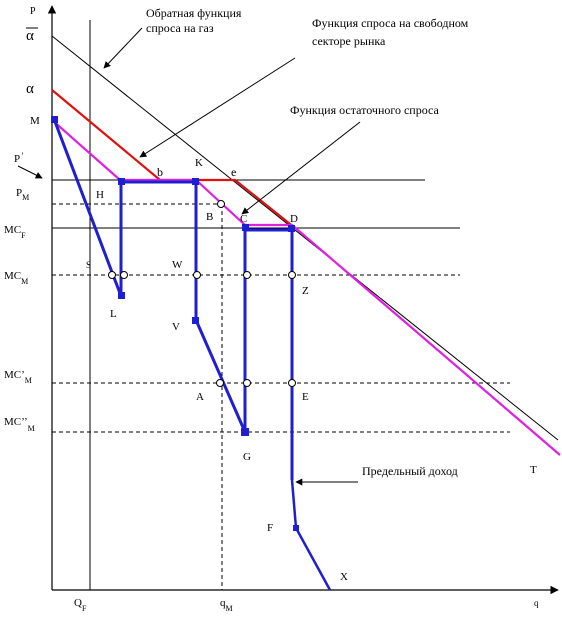 The height and width of the screenshot is (618, 562). I want to click on point-c-square, so click(245, 227).